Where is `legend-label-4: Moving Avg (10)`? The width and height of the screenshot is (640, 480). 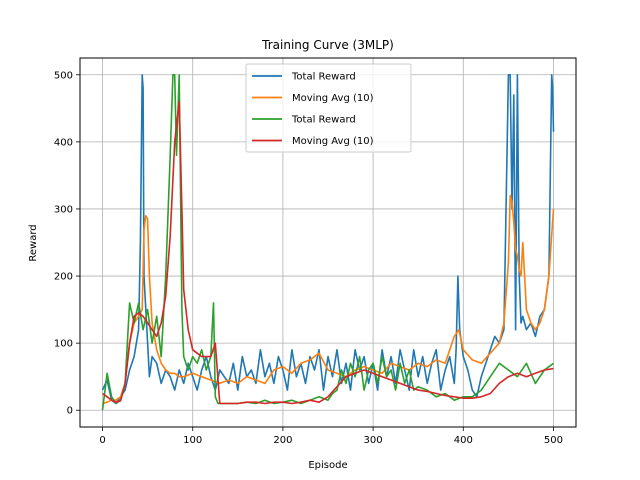 legend-label-4: Moving Avg (10) is located at coordinates (333, 141).